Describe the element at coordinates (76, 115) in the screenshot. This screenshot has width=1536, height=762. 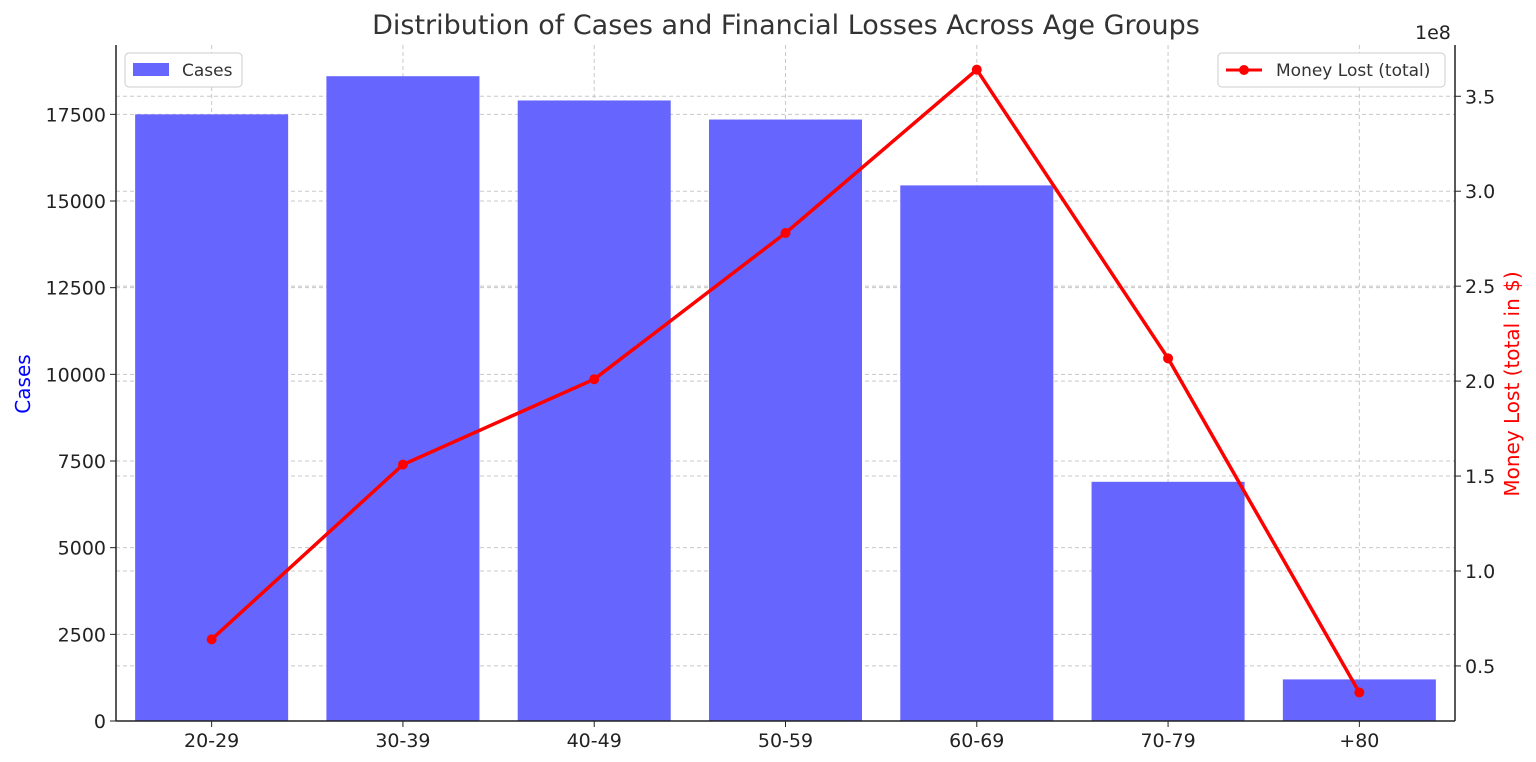
I see `left-tick-label: 17500` at that location.